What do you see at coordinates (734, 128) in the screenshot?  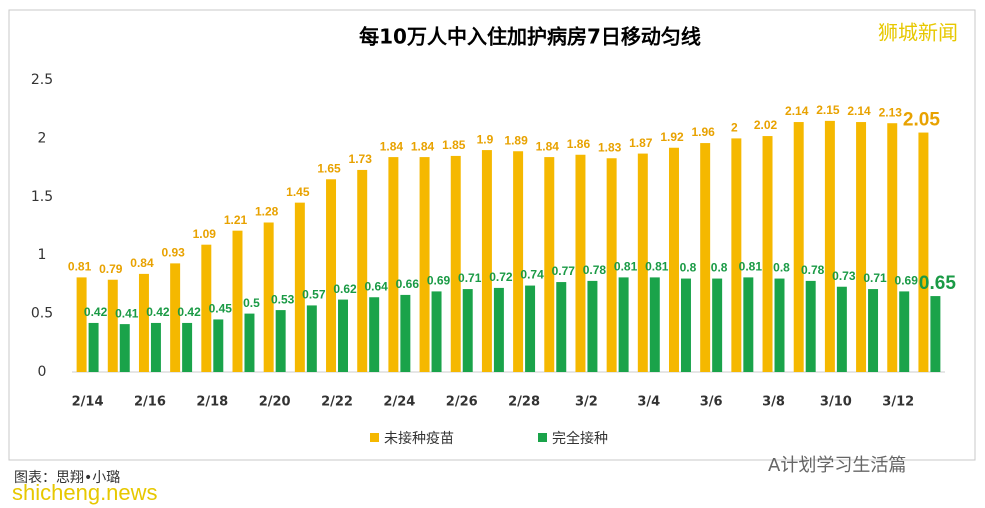 I see `data-label: 2` at bounding box center [734, 128].